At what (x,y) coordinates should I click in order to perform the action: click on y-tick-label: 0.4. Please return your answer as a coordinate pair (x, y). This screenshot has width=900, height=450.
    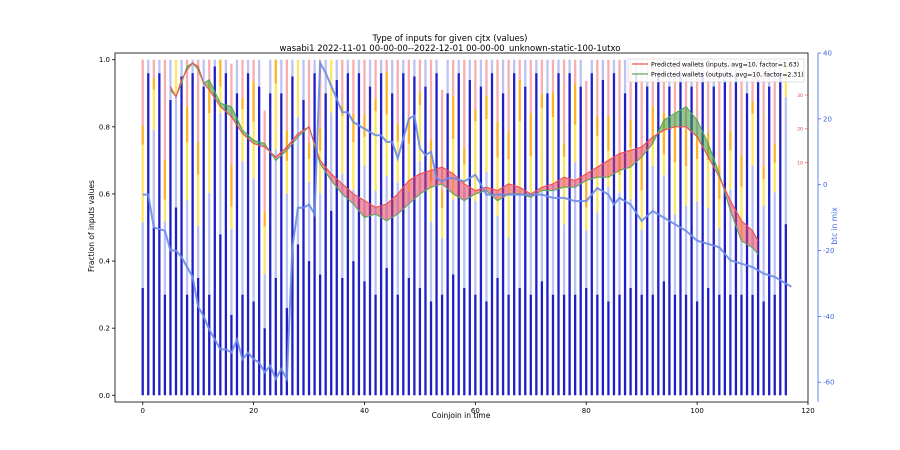
    Looking at the image, I should click on (105, 262).